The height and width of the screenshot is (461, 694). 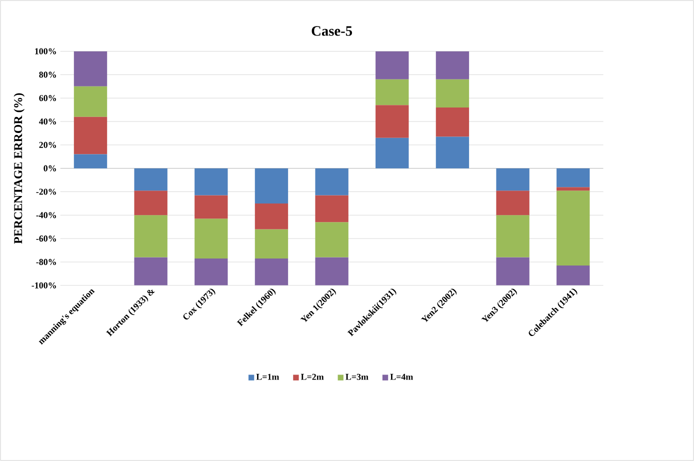 What do you see at coordinates (47, 121) in the screenshot?
I see `y-tick-label: 40%` at bounding box center [47, 121].